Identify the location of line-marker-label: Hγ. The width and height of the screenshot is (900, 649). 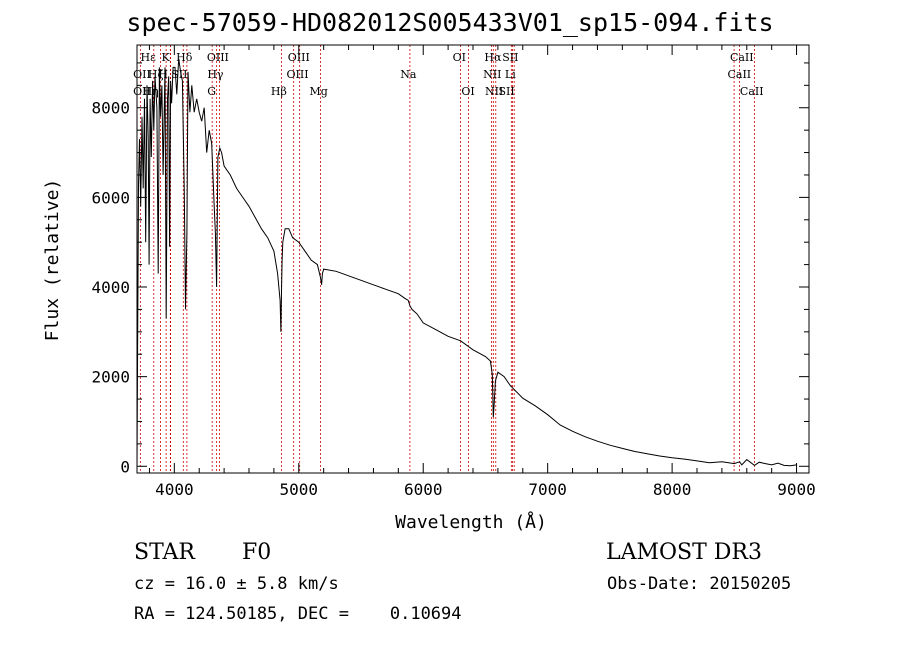
(215, 74).